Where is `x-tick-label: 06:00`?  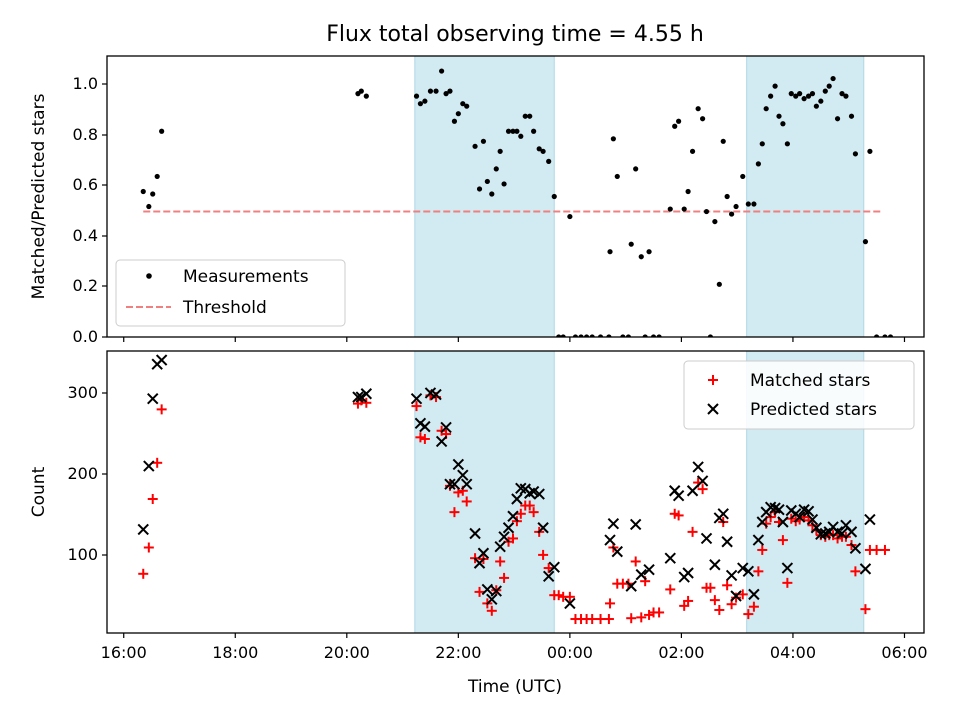
x-tick-label: 06:00 is located at coordinates (904, 652).